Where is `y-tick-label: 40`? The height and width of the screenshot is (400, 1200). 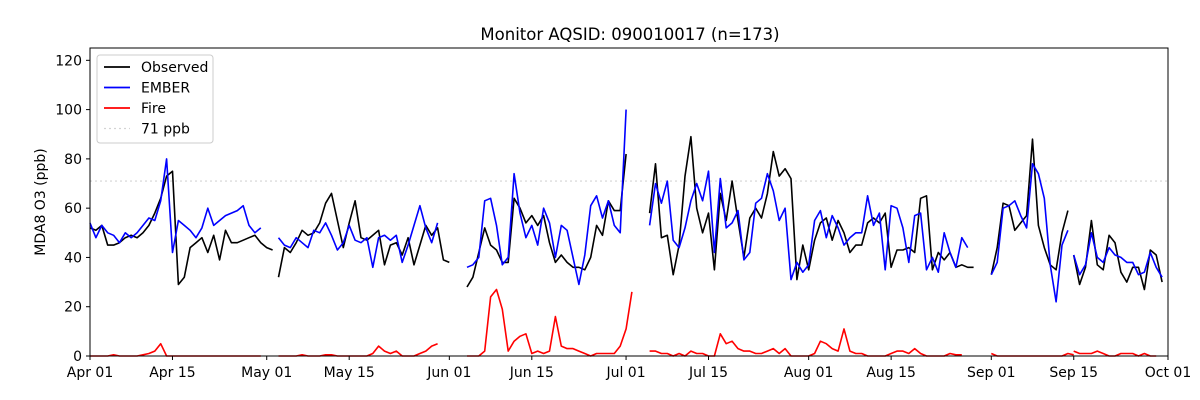 y-tick-label: 40 is located at coordinates (73, 258).